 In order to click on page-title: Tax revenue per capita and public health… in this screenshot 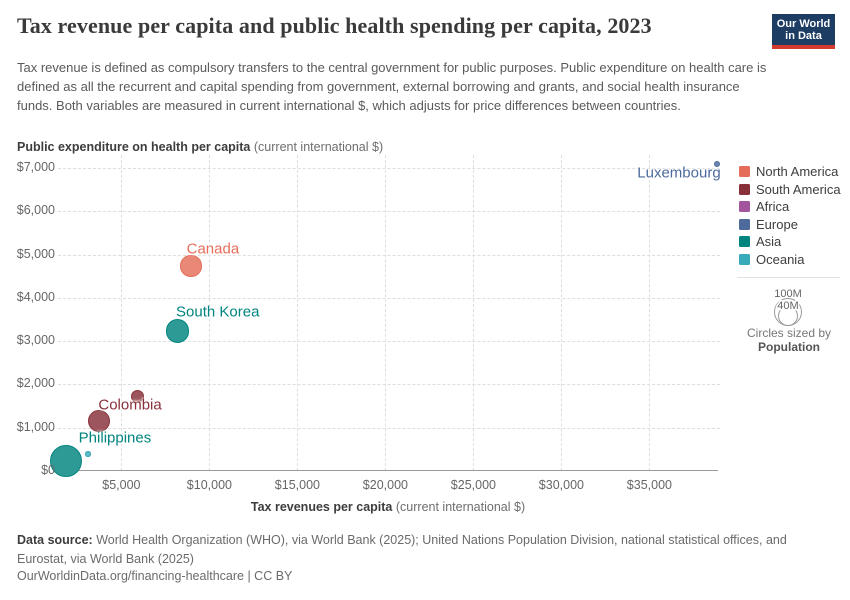, I will do `click(334, 25)`.